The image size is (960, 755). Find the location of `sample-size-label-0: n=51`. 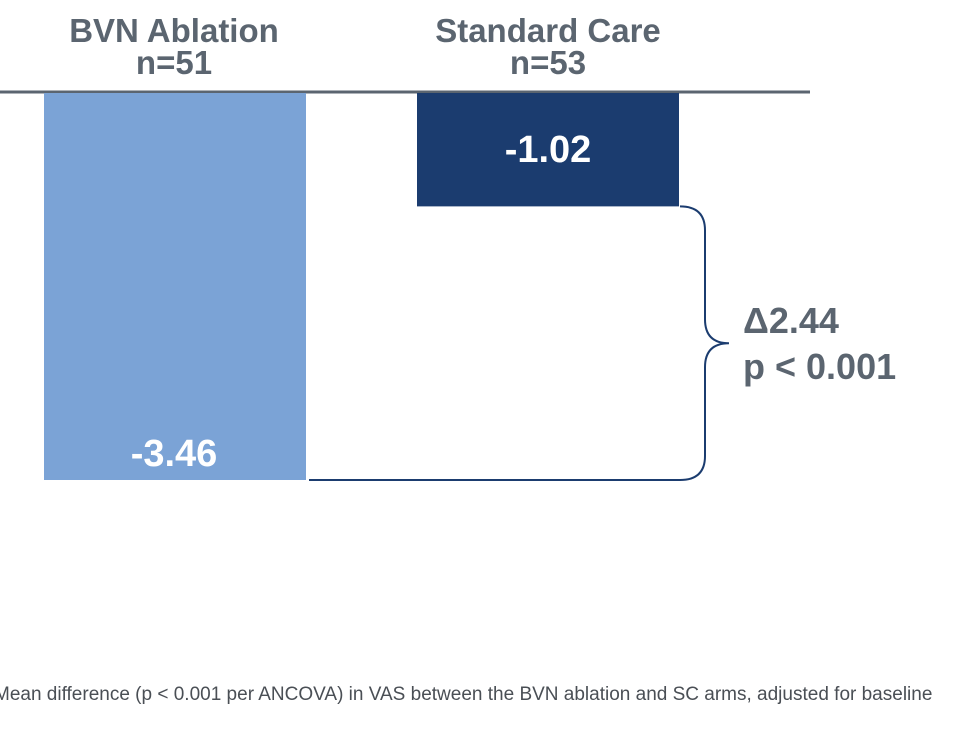

sample-size-label-0: n=51 is located at coordinates (174, 62).